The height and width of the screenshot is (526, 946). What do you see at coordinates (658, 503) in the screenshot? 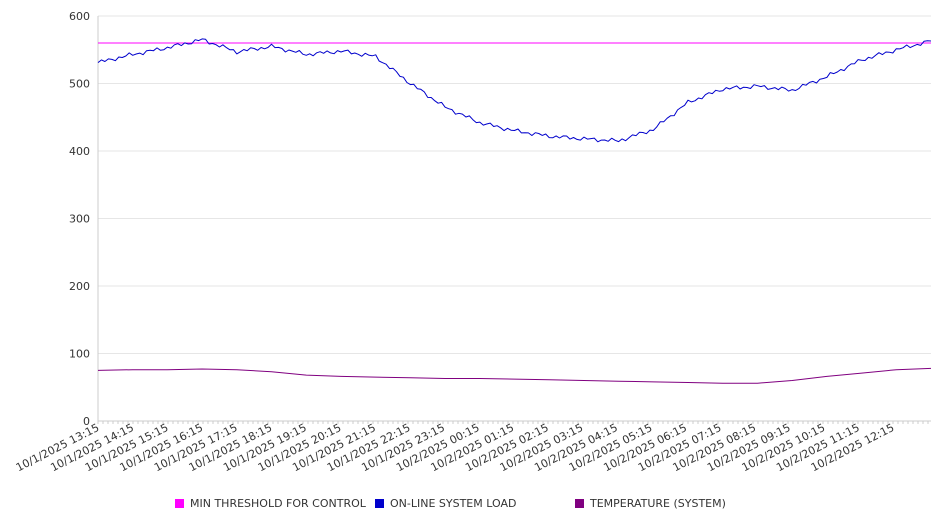
I see `legend-label-temperature: TEMPERATURE (SYSTEM)` at bounding box center [658, 503].